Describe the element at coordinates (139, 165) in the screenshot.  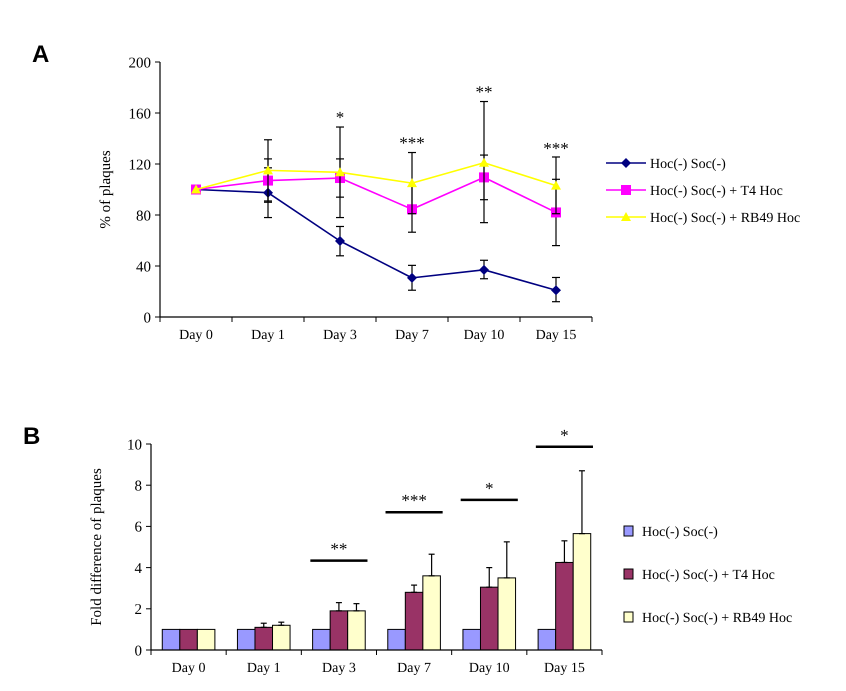
I see `y-tick-label: 120` at that location.